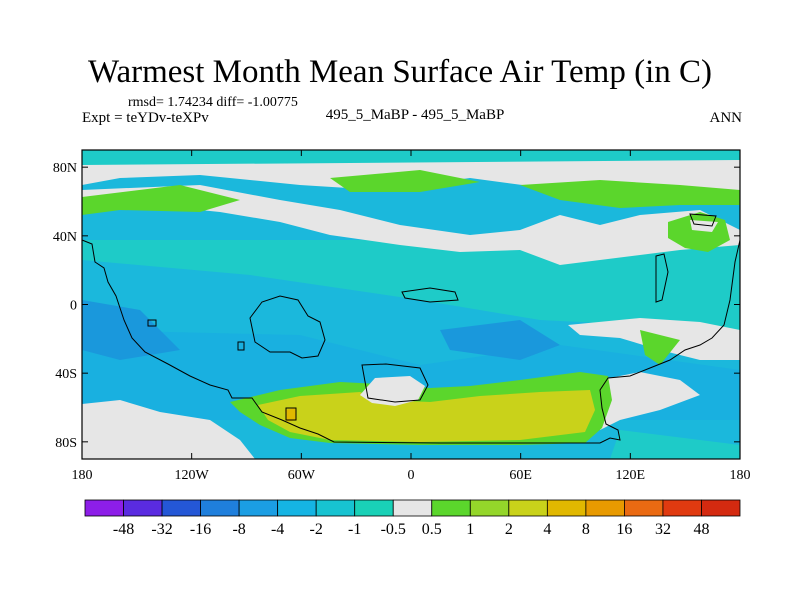  Describe the element at coordinates (65, 168) in the screenshot. I see `y-tick-label: 80N` at that location.